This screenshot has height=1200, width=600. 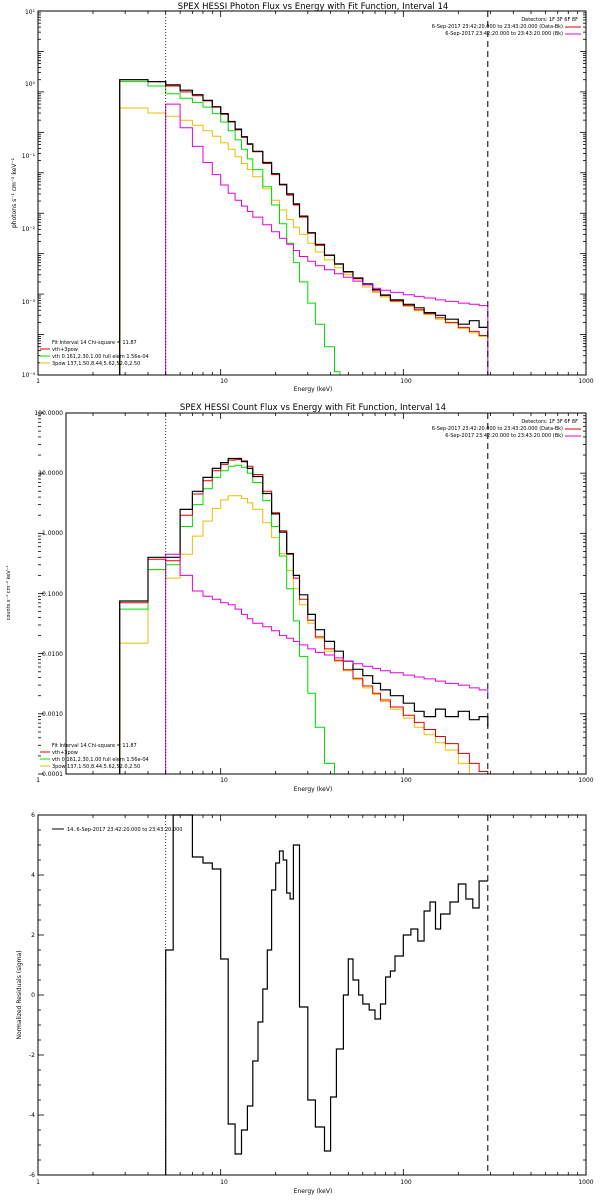 What do you see at coordinates (224, 381) in the screenshot?
I see `photon-flux-x-tick-label-10: 10` at bounding box center [224, 381].